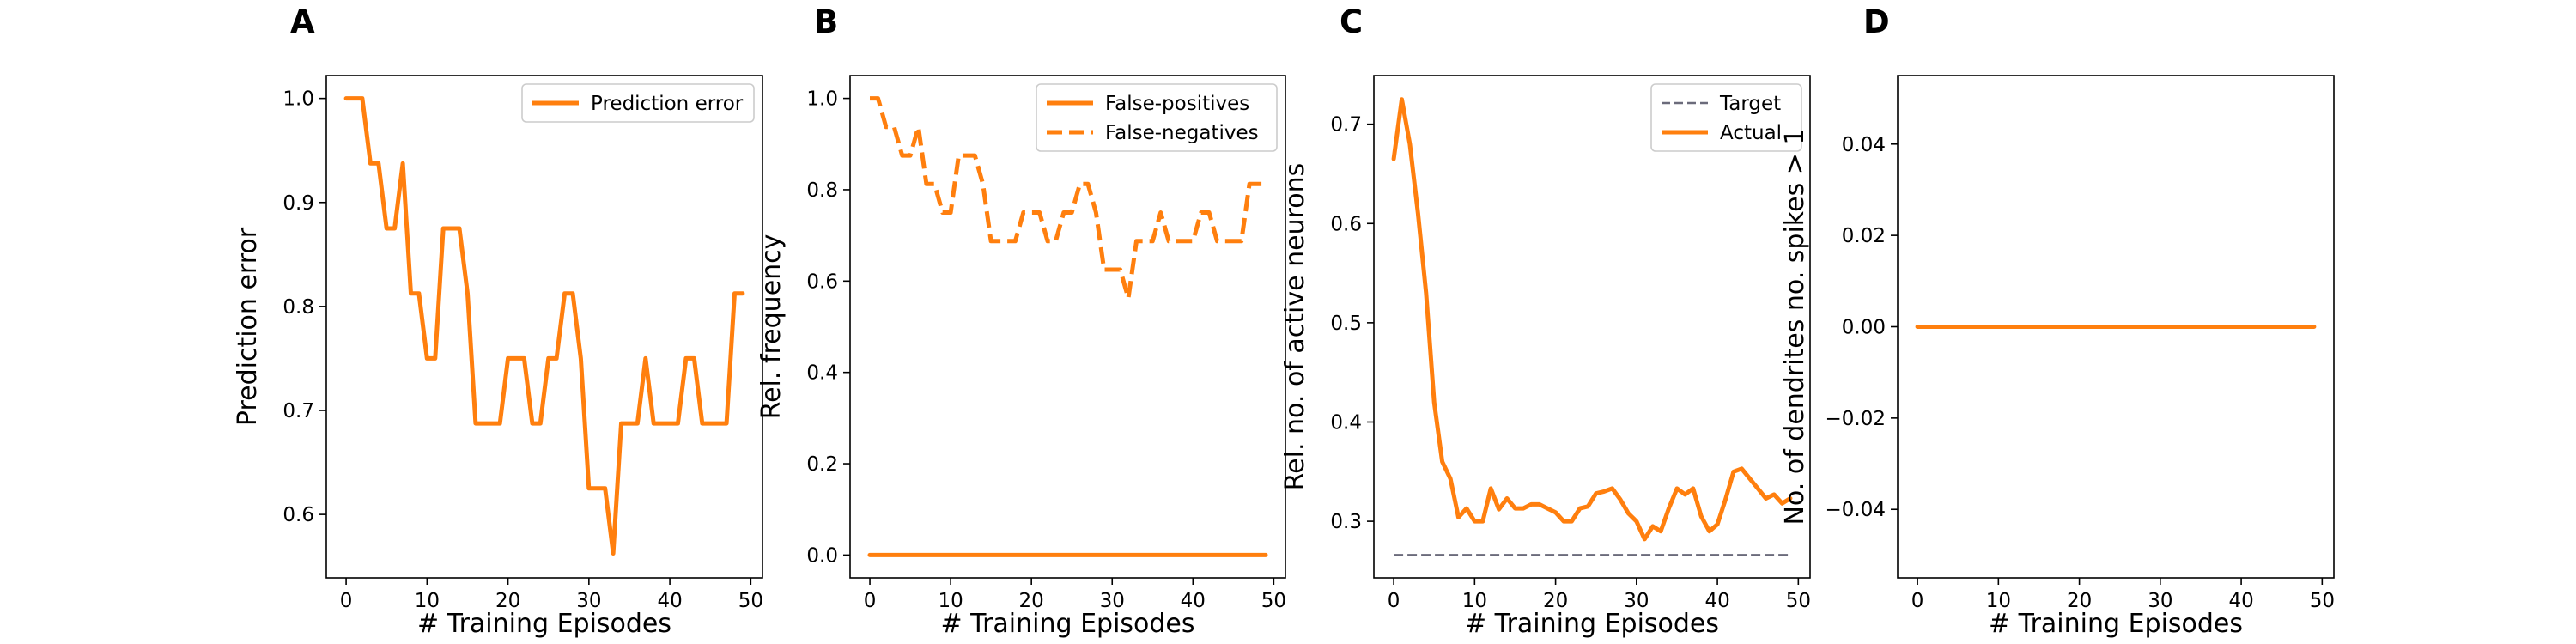  I want to click on panel-d-xtick-label: 30, so click(2160, 601).